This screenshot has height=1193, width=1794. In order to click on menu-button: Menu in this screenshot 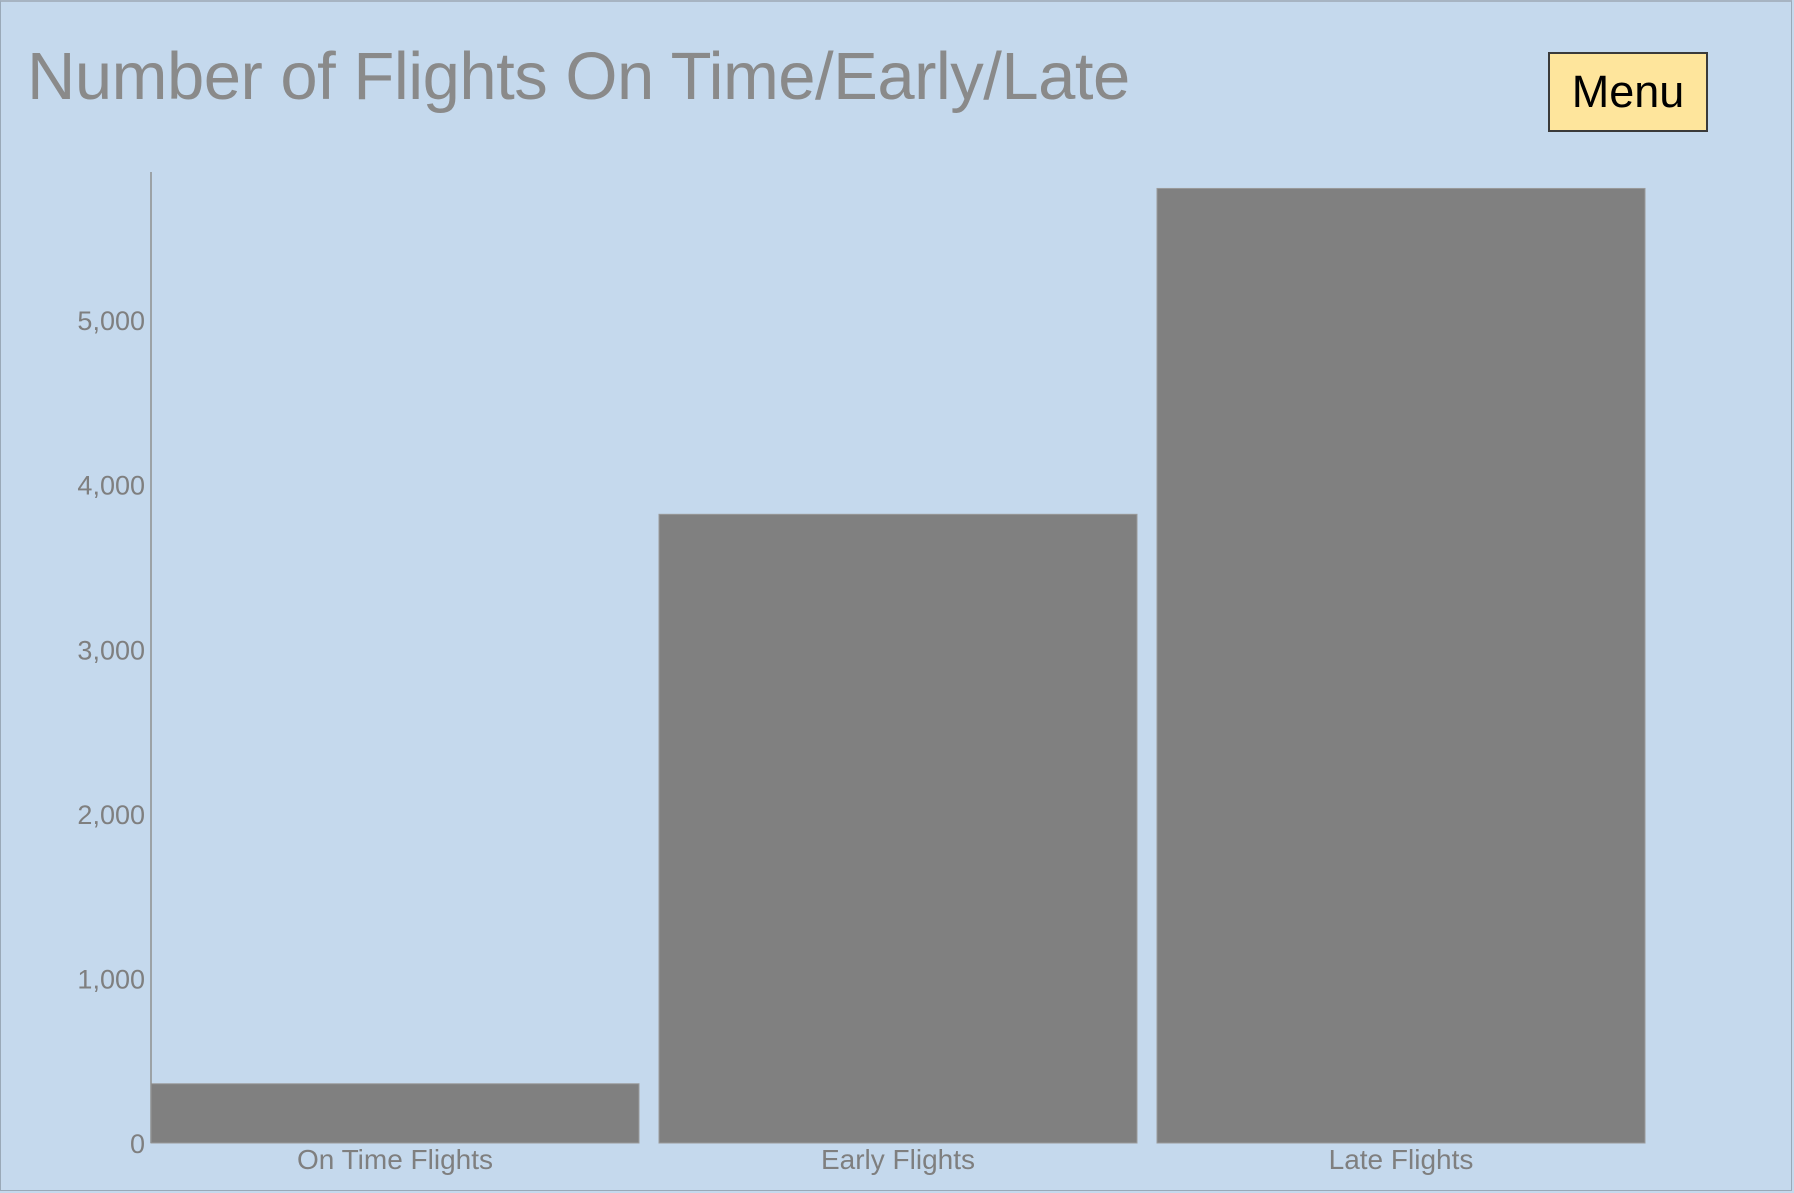, I will do `click(1628, 92)`.